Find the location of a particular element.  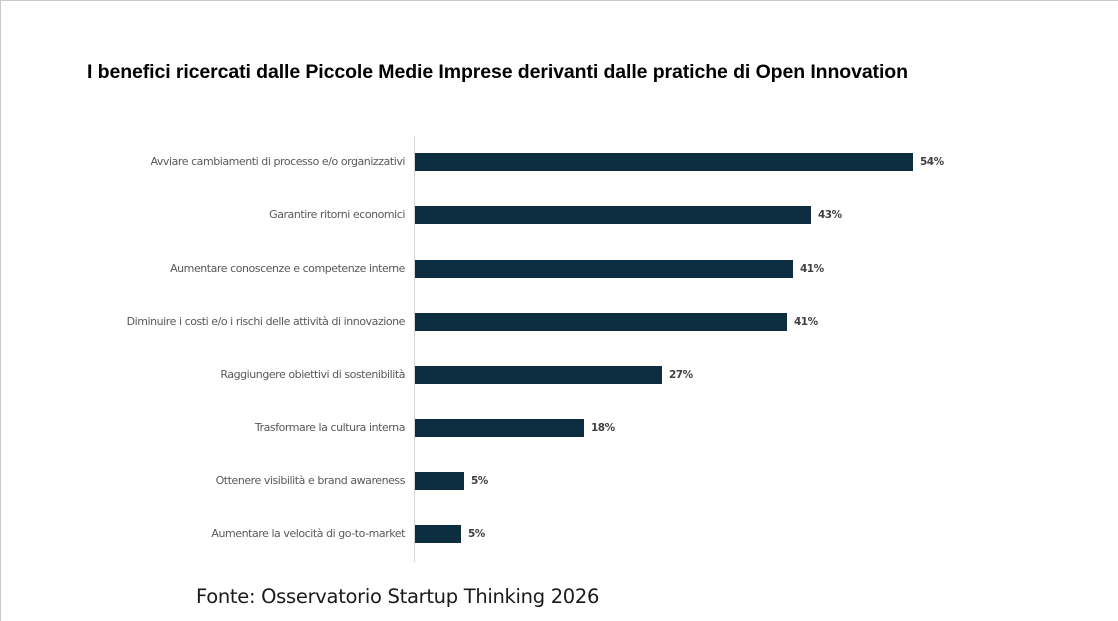

value-label: 18% is located at coordinates (603, 428).